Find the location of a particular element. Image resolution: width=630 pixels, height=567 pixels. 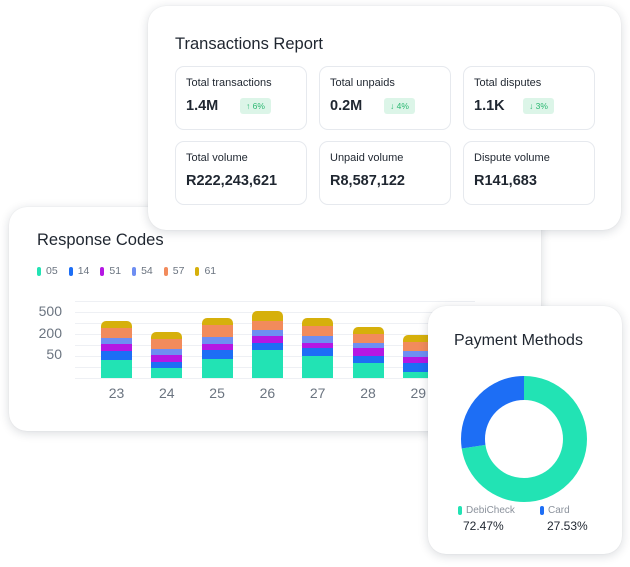

x-tick-label: 25 is located at coordinates (217, 393).